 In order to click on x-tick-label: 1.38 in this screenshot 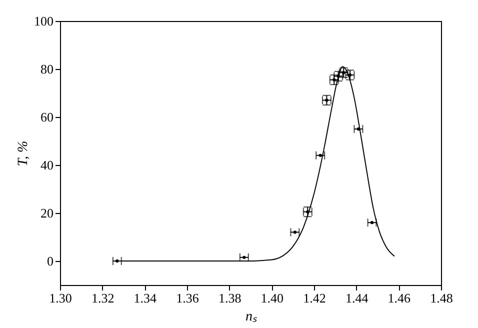, I will do `click(230, 298)`.